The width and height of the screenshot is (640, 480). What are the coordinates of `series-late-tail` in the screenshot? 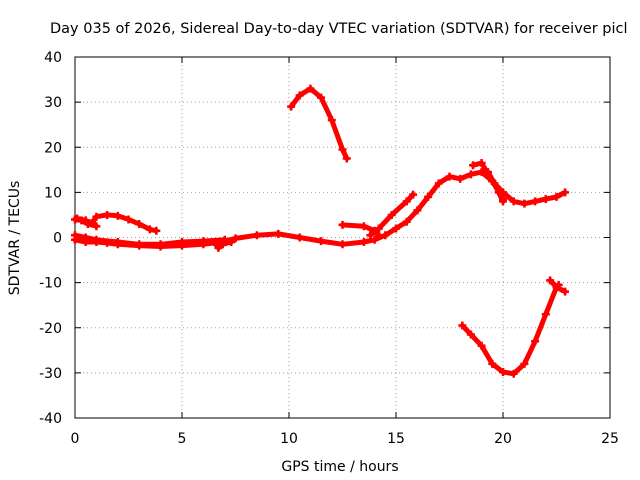 It's located at (495, 187).